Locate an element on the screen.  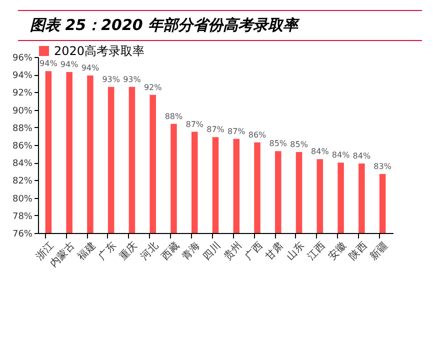
x-tick-label: 新疆 is located at coordinates (379, 251).